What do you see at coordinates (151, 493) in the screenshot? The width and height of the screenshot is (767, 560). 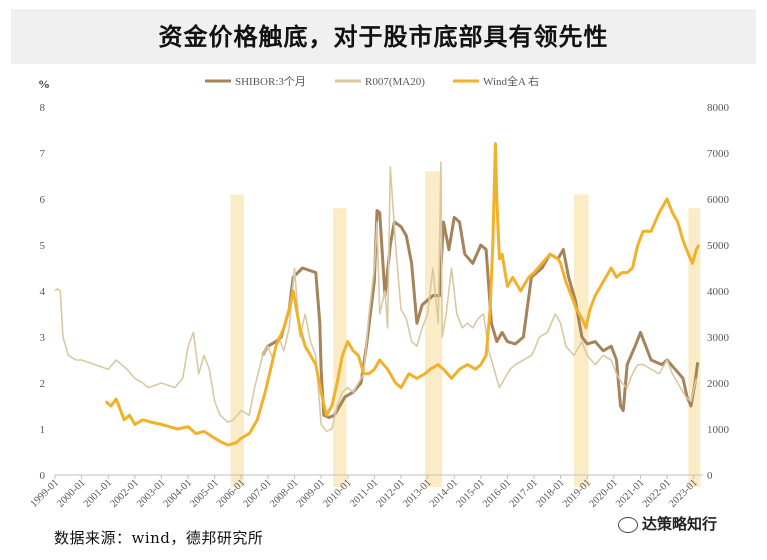 I see `x-tick-label: 2003-01` at bounding box center [151, 493].